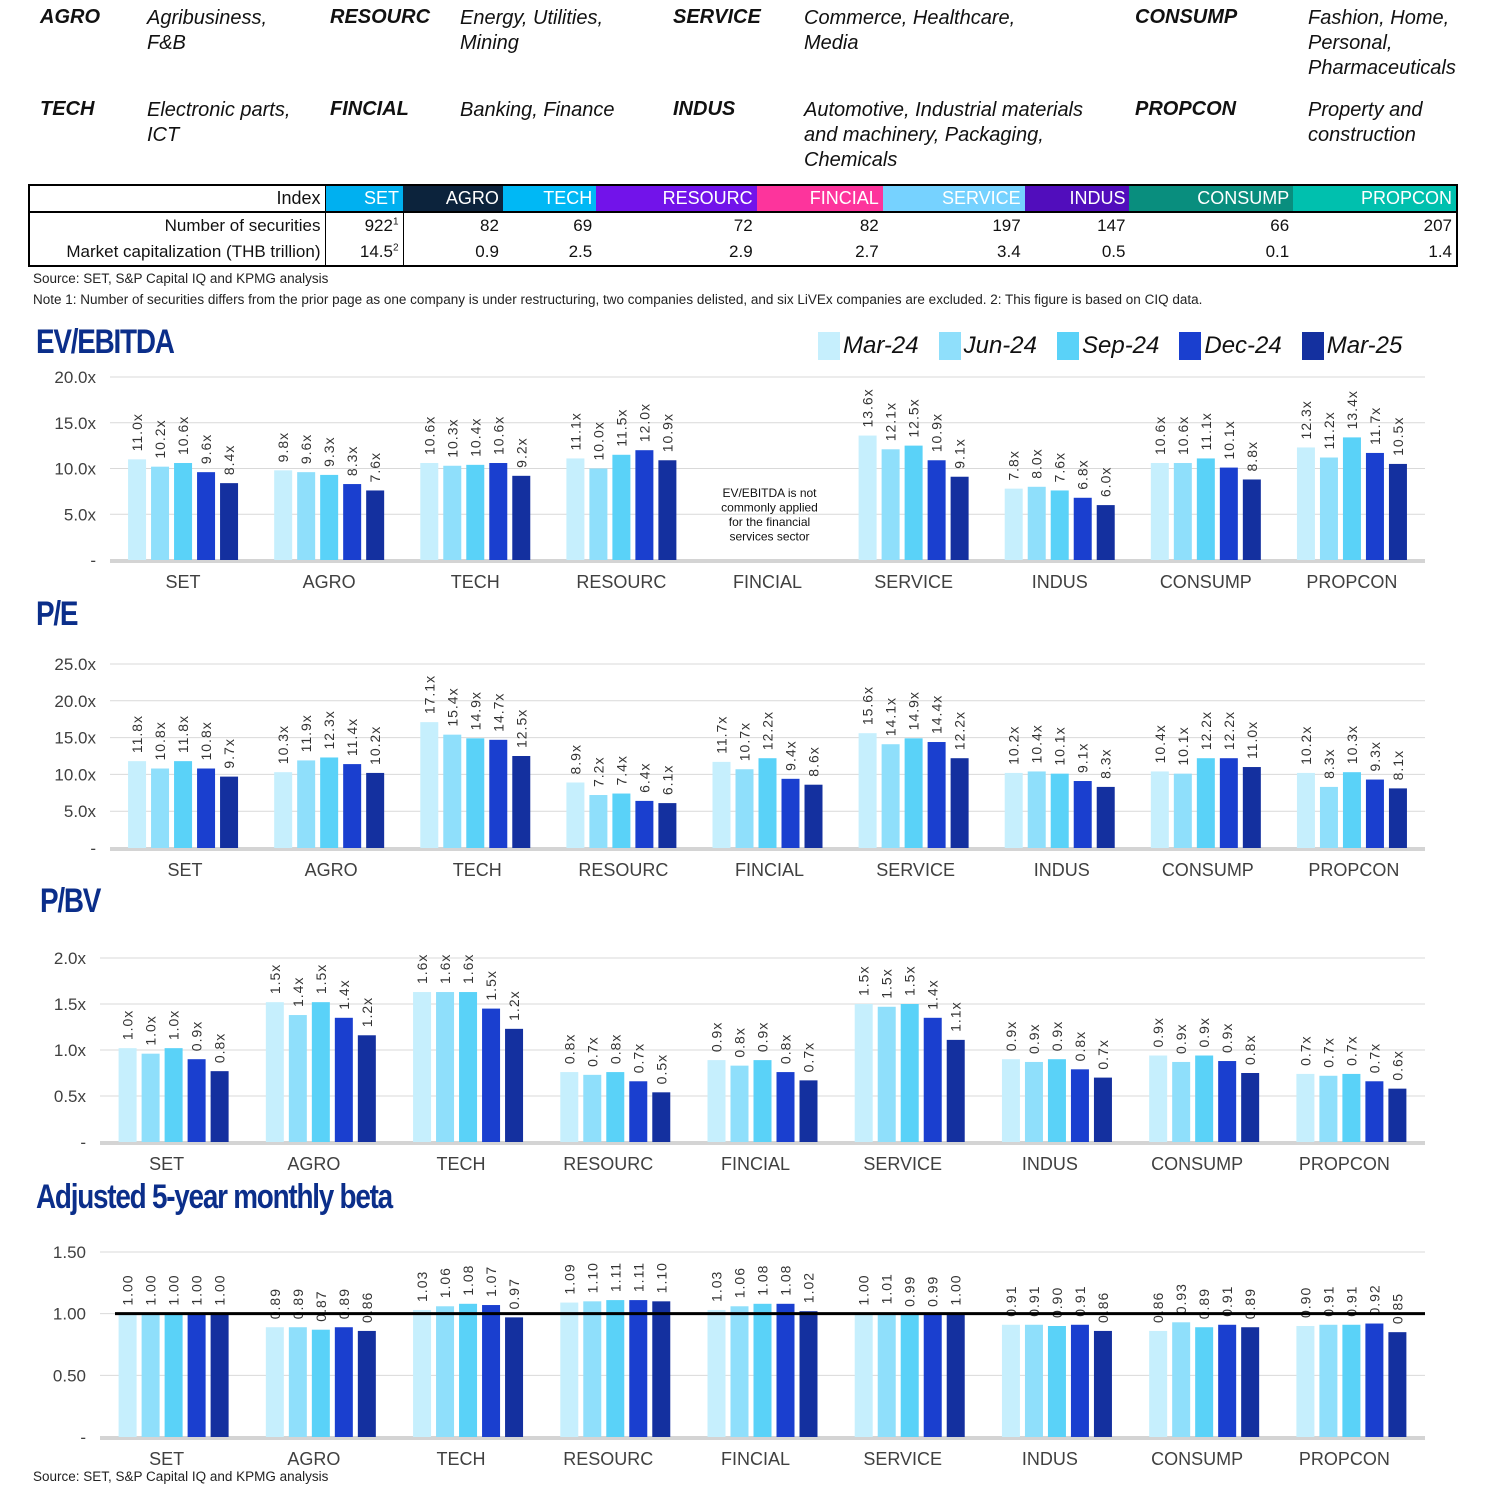 This screenshot has width=1495, height=1500. Describe the element at coordinates (1014, 465) in the screenshot. I see `data-label: 7.8x` at that location.